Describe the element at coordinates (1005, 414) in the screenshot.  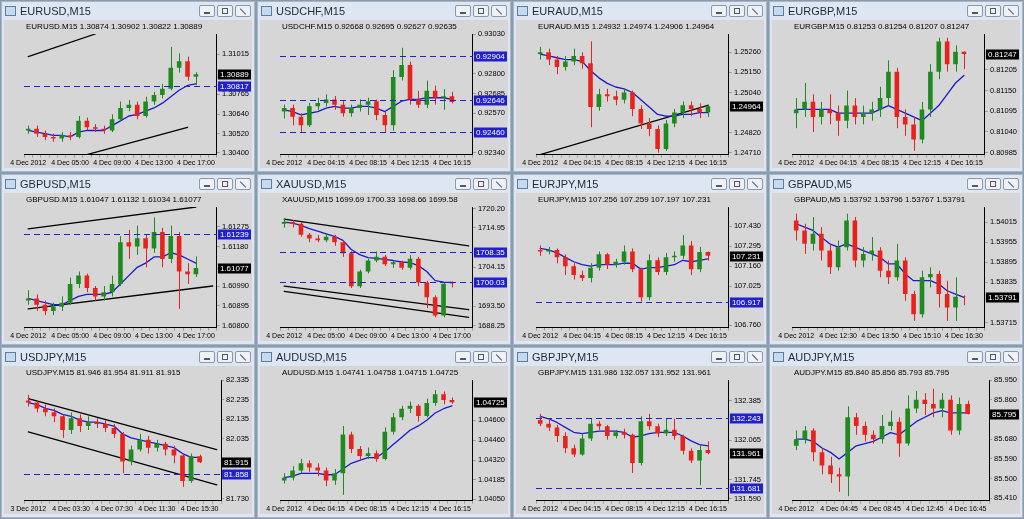
I see `annotation: 85.795` at that location.